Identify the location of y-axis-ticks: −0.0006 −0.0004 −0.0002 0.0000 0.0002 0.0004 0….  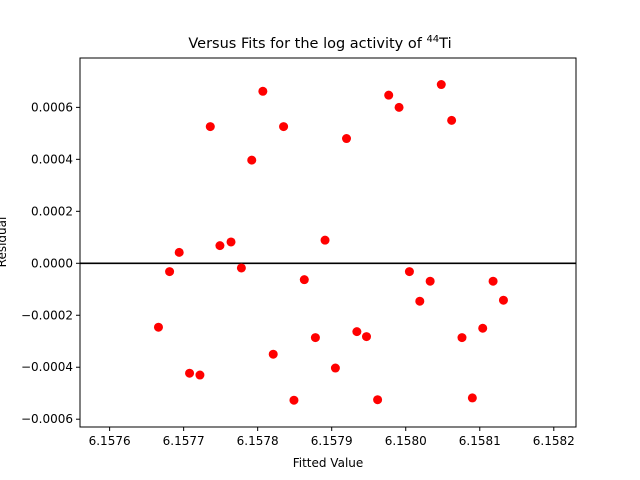
(50, 263).